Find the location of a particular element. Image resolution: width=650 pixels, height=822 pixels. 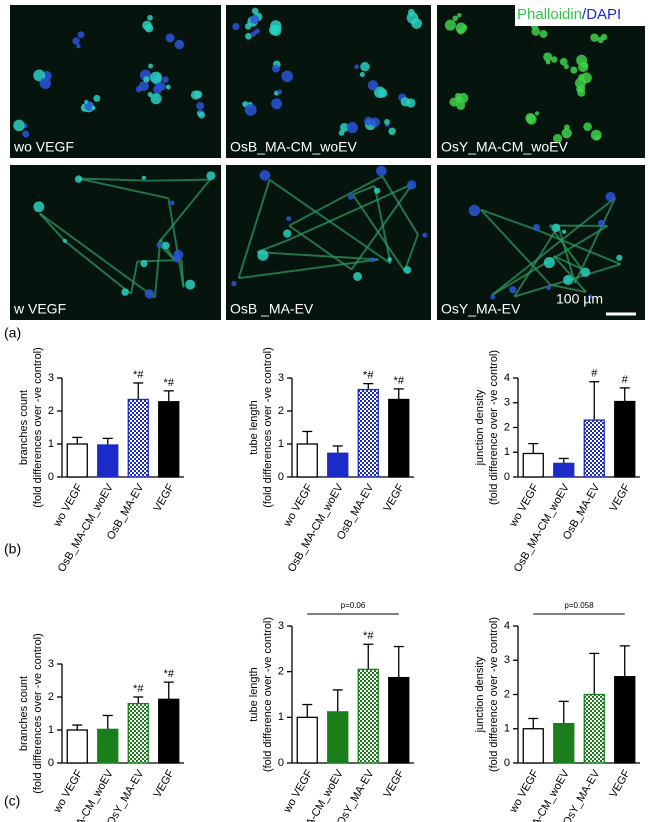

p-value: p=0.058 is located at coordinates (579, 605).